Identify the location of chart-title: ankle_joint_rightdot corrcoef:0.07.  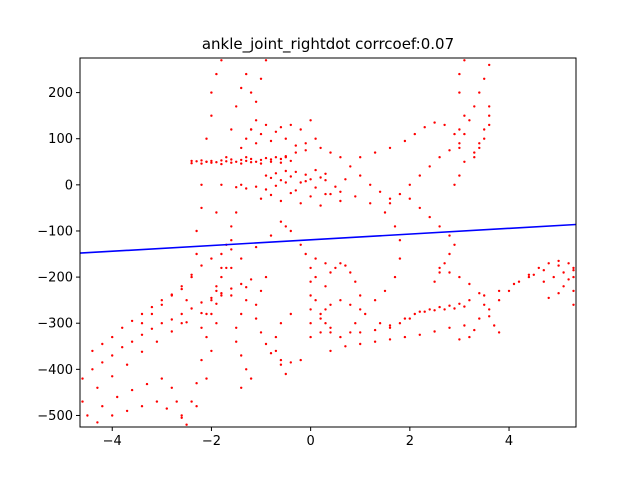
(328, 44).